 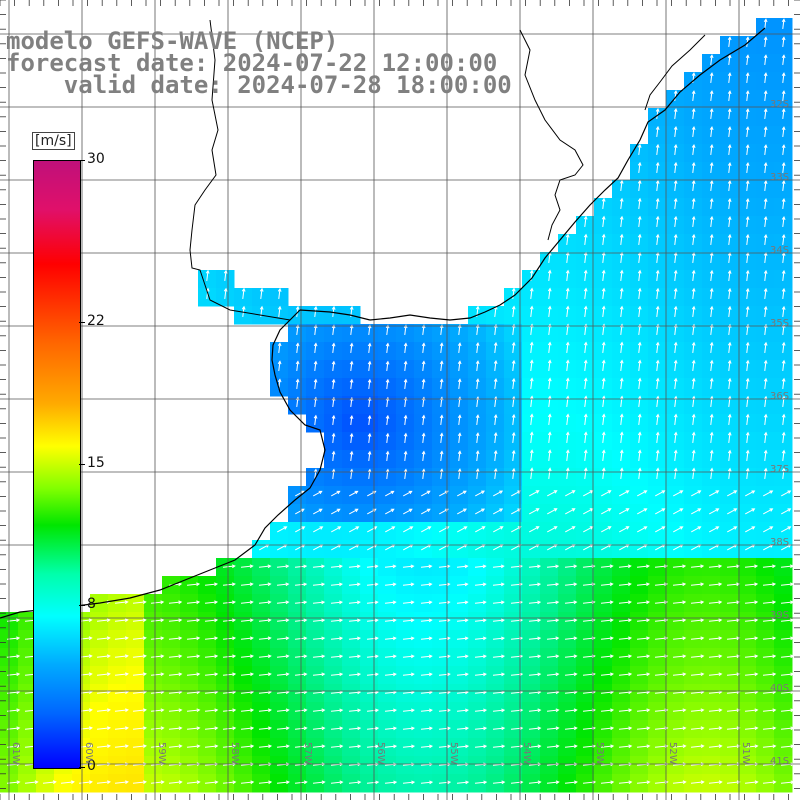 I want to click on colorbar-tick-label: 30, so click(x=96, y=159).